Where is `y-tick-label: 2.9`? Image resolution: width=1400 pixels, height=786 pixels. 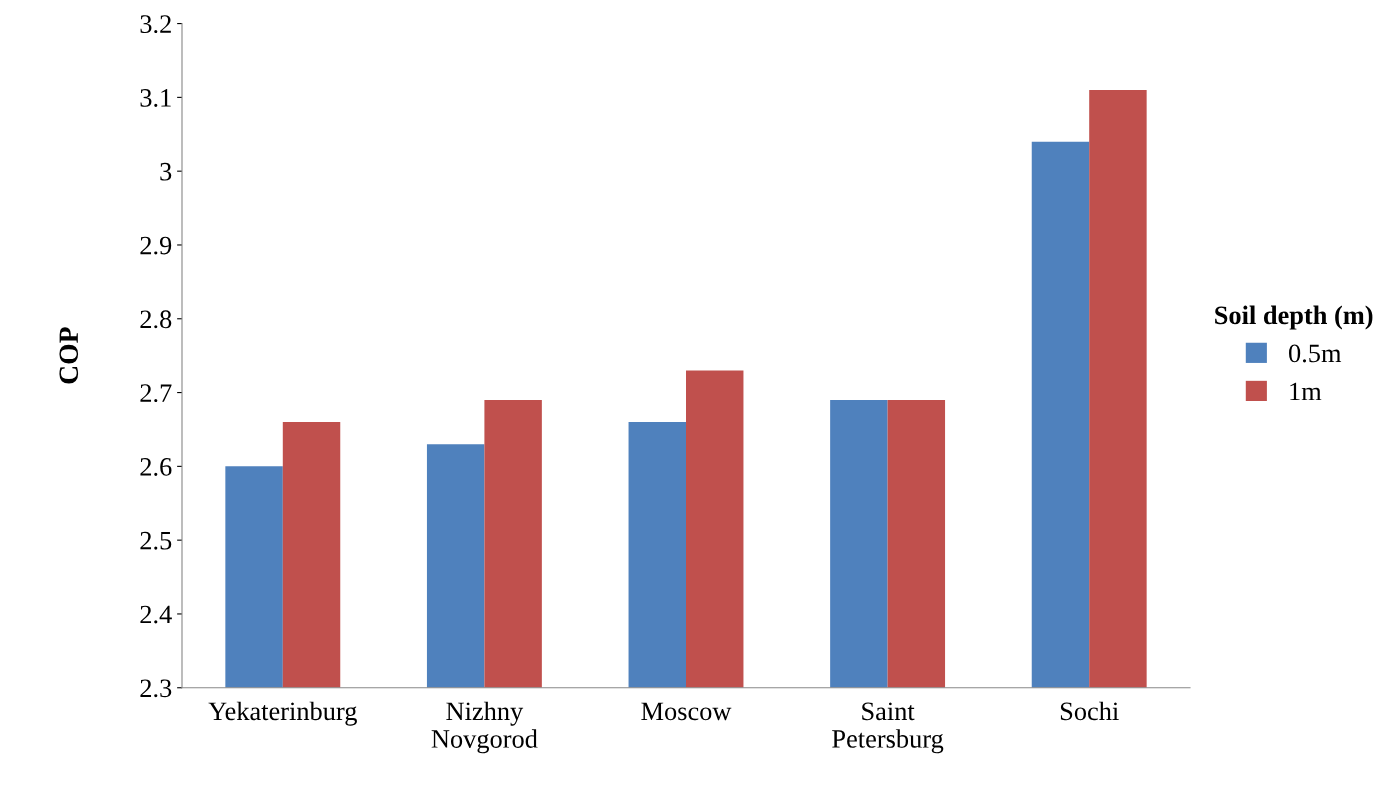 y-tick-label: 2.9 is located at coordinates (156, 245).